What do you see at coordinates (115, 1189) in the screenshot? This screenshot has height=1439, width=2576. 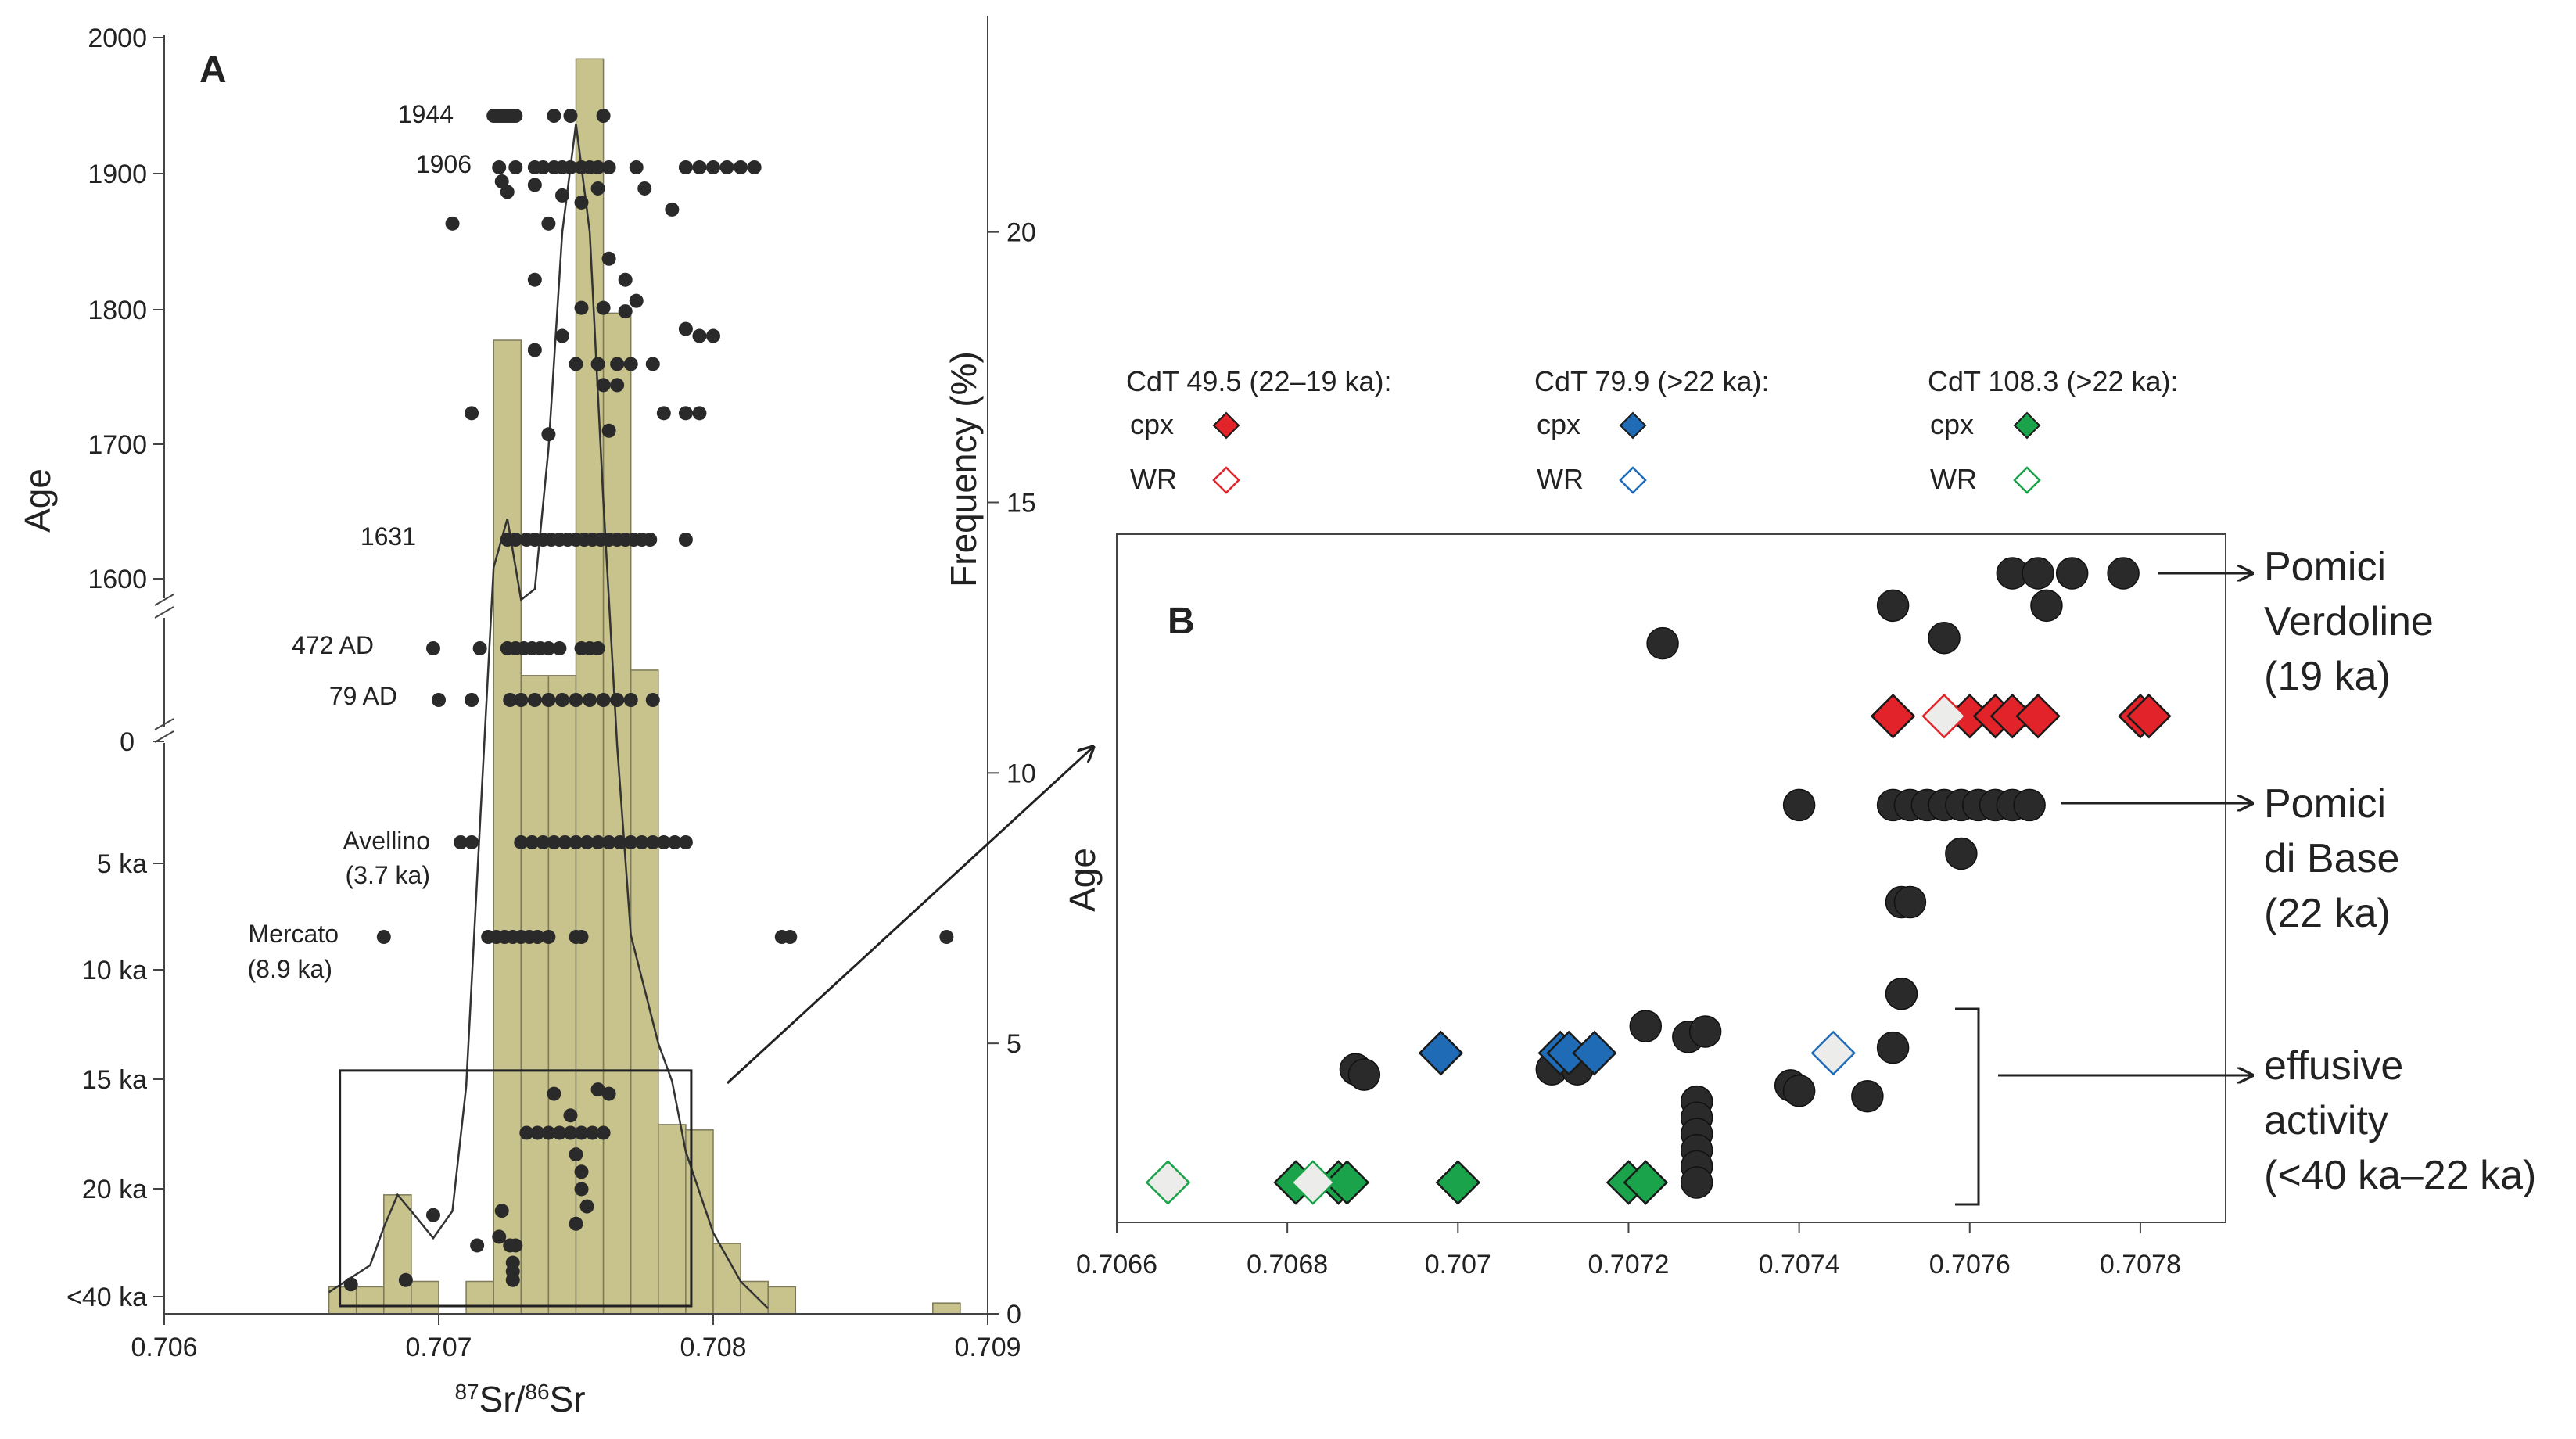 I see `a-age-tick-20ka: 20 ka` at bounding box center [115, 1189].